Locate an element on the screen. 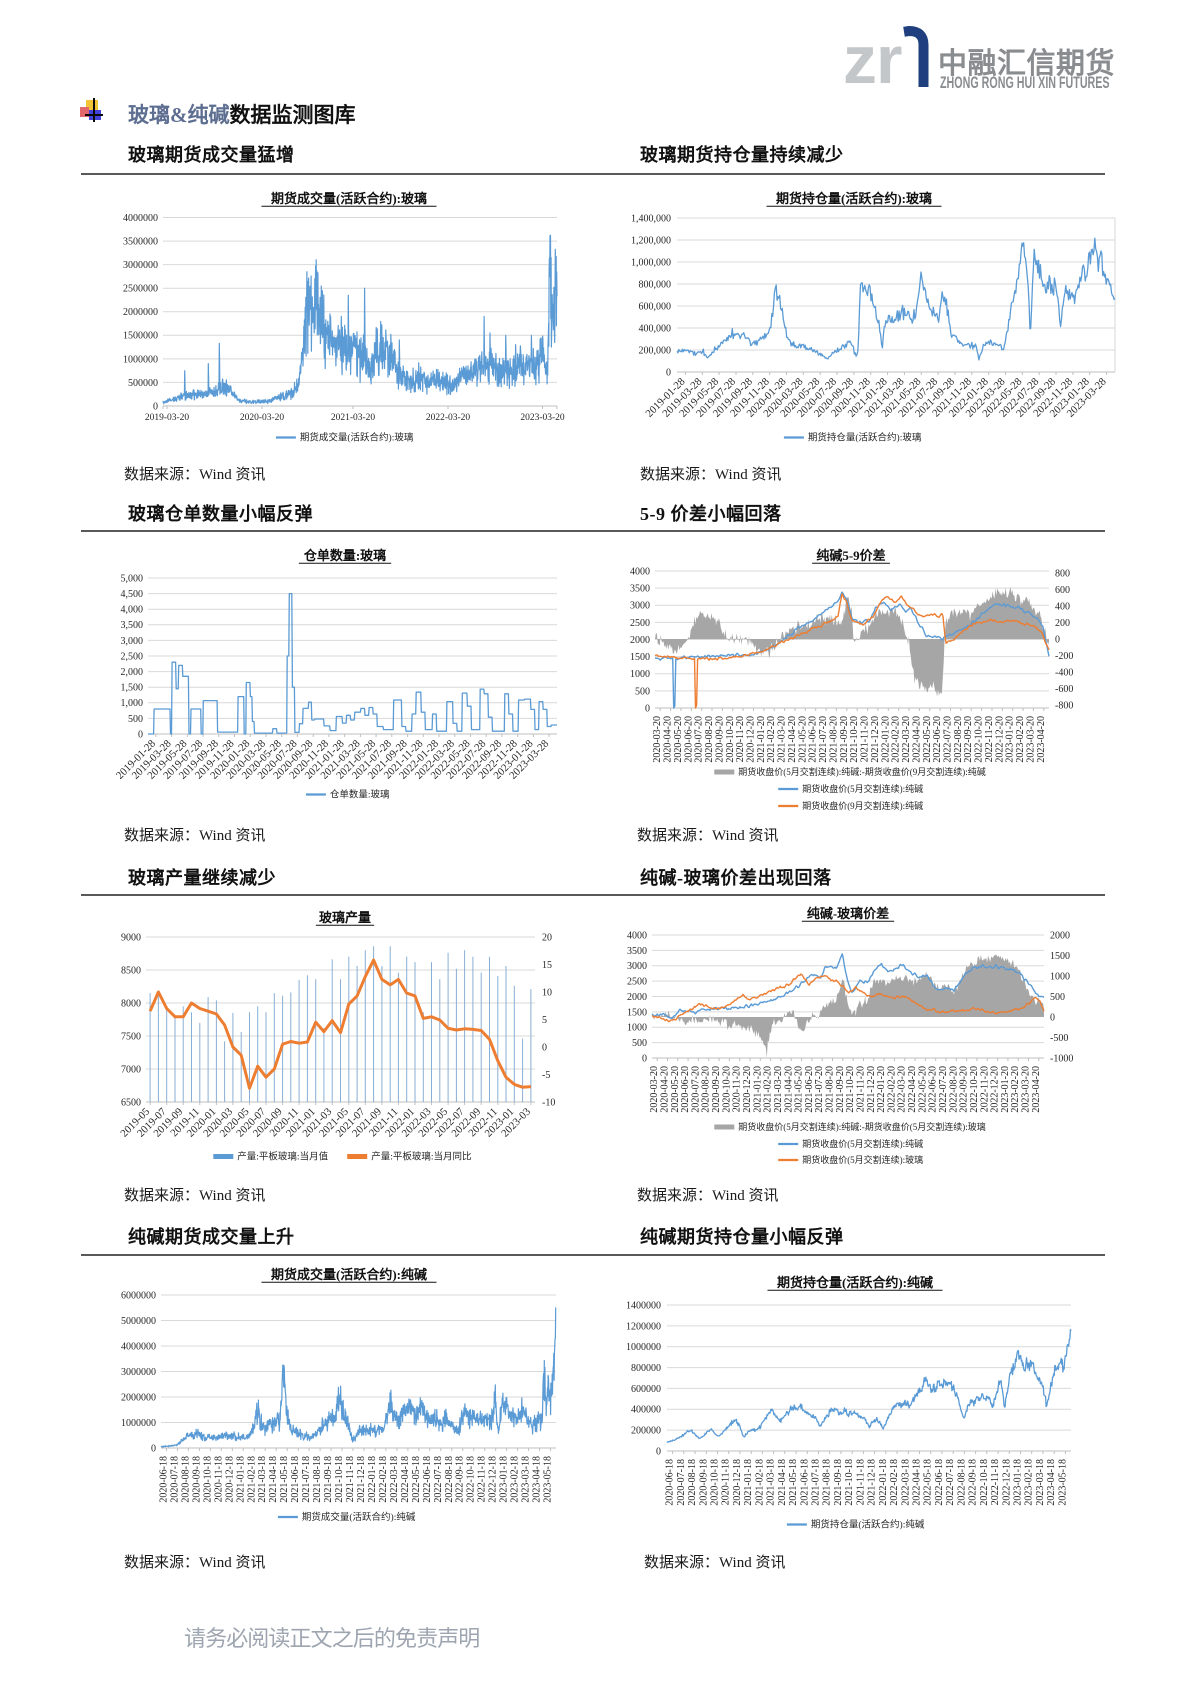 The height and width of the screenshot is (1683, 1190). svg-text: 2020-08-18 is located at coordinates (185, 1479).